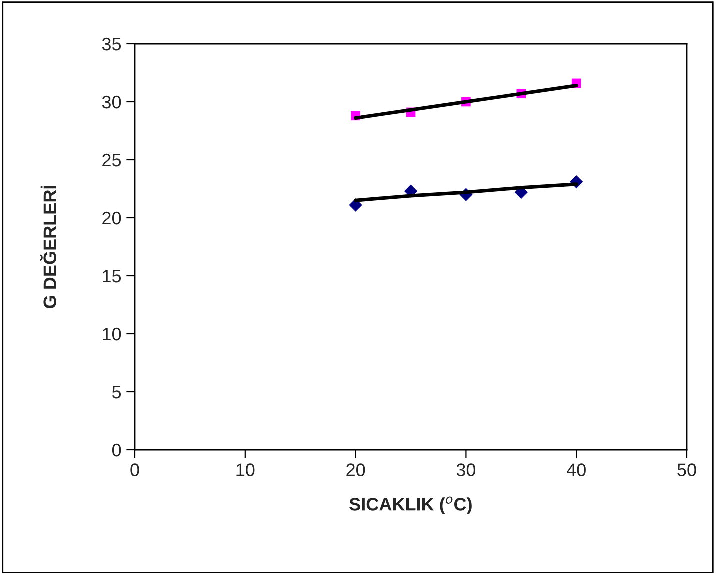 The width and height of the screenshot is (716, 575). What do you see at coordinates (576, 470) in the screenshot?
I see `x-tick-label: 40` at bounding box center [576, 470].